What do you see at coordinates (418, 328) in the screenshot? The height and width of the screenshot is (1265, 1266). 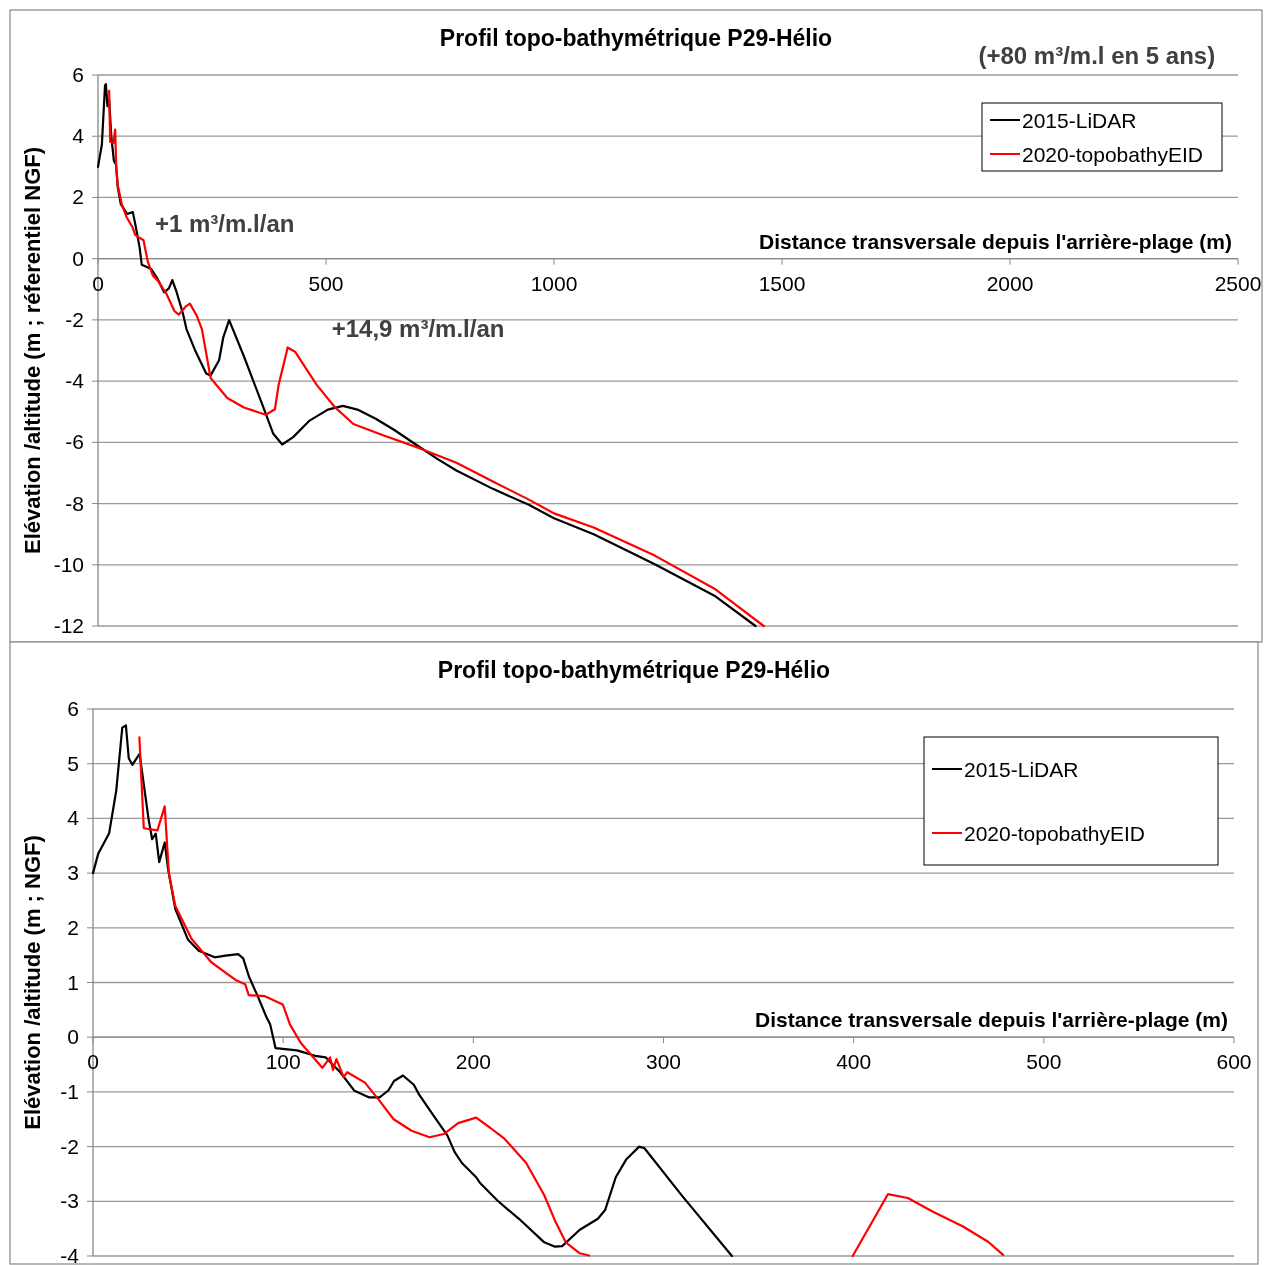 I see `annotation: +14,9 m³/m.l/an` at bounding box center [418, 328].